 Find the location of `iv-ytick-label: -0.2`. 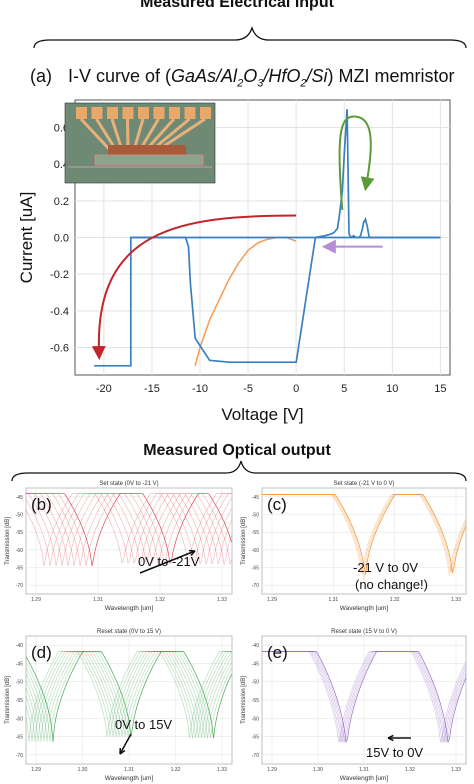

iv-ytick-label: -0.2 is located at coordinates (59, 275).